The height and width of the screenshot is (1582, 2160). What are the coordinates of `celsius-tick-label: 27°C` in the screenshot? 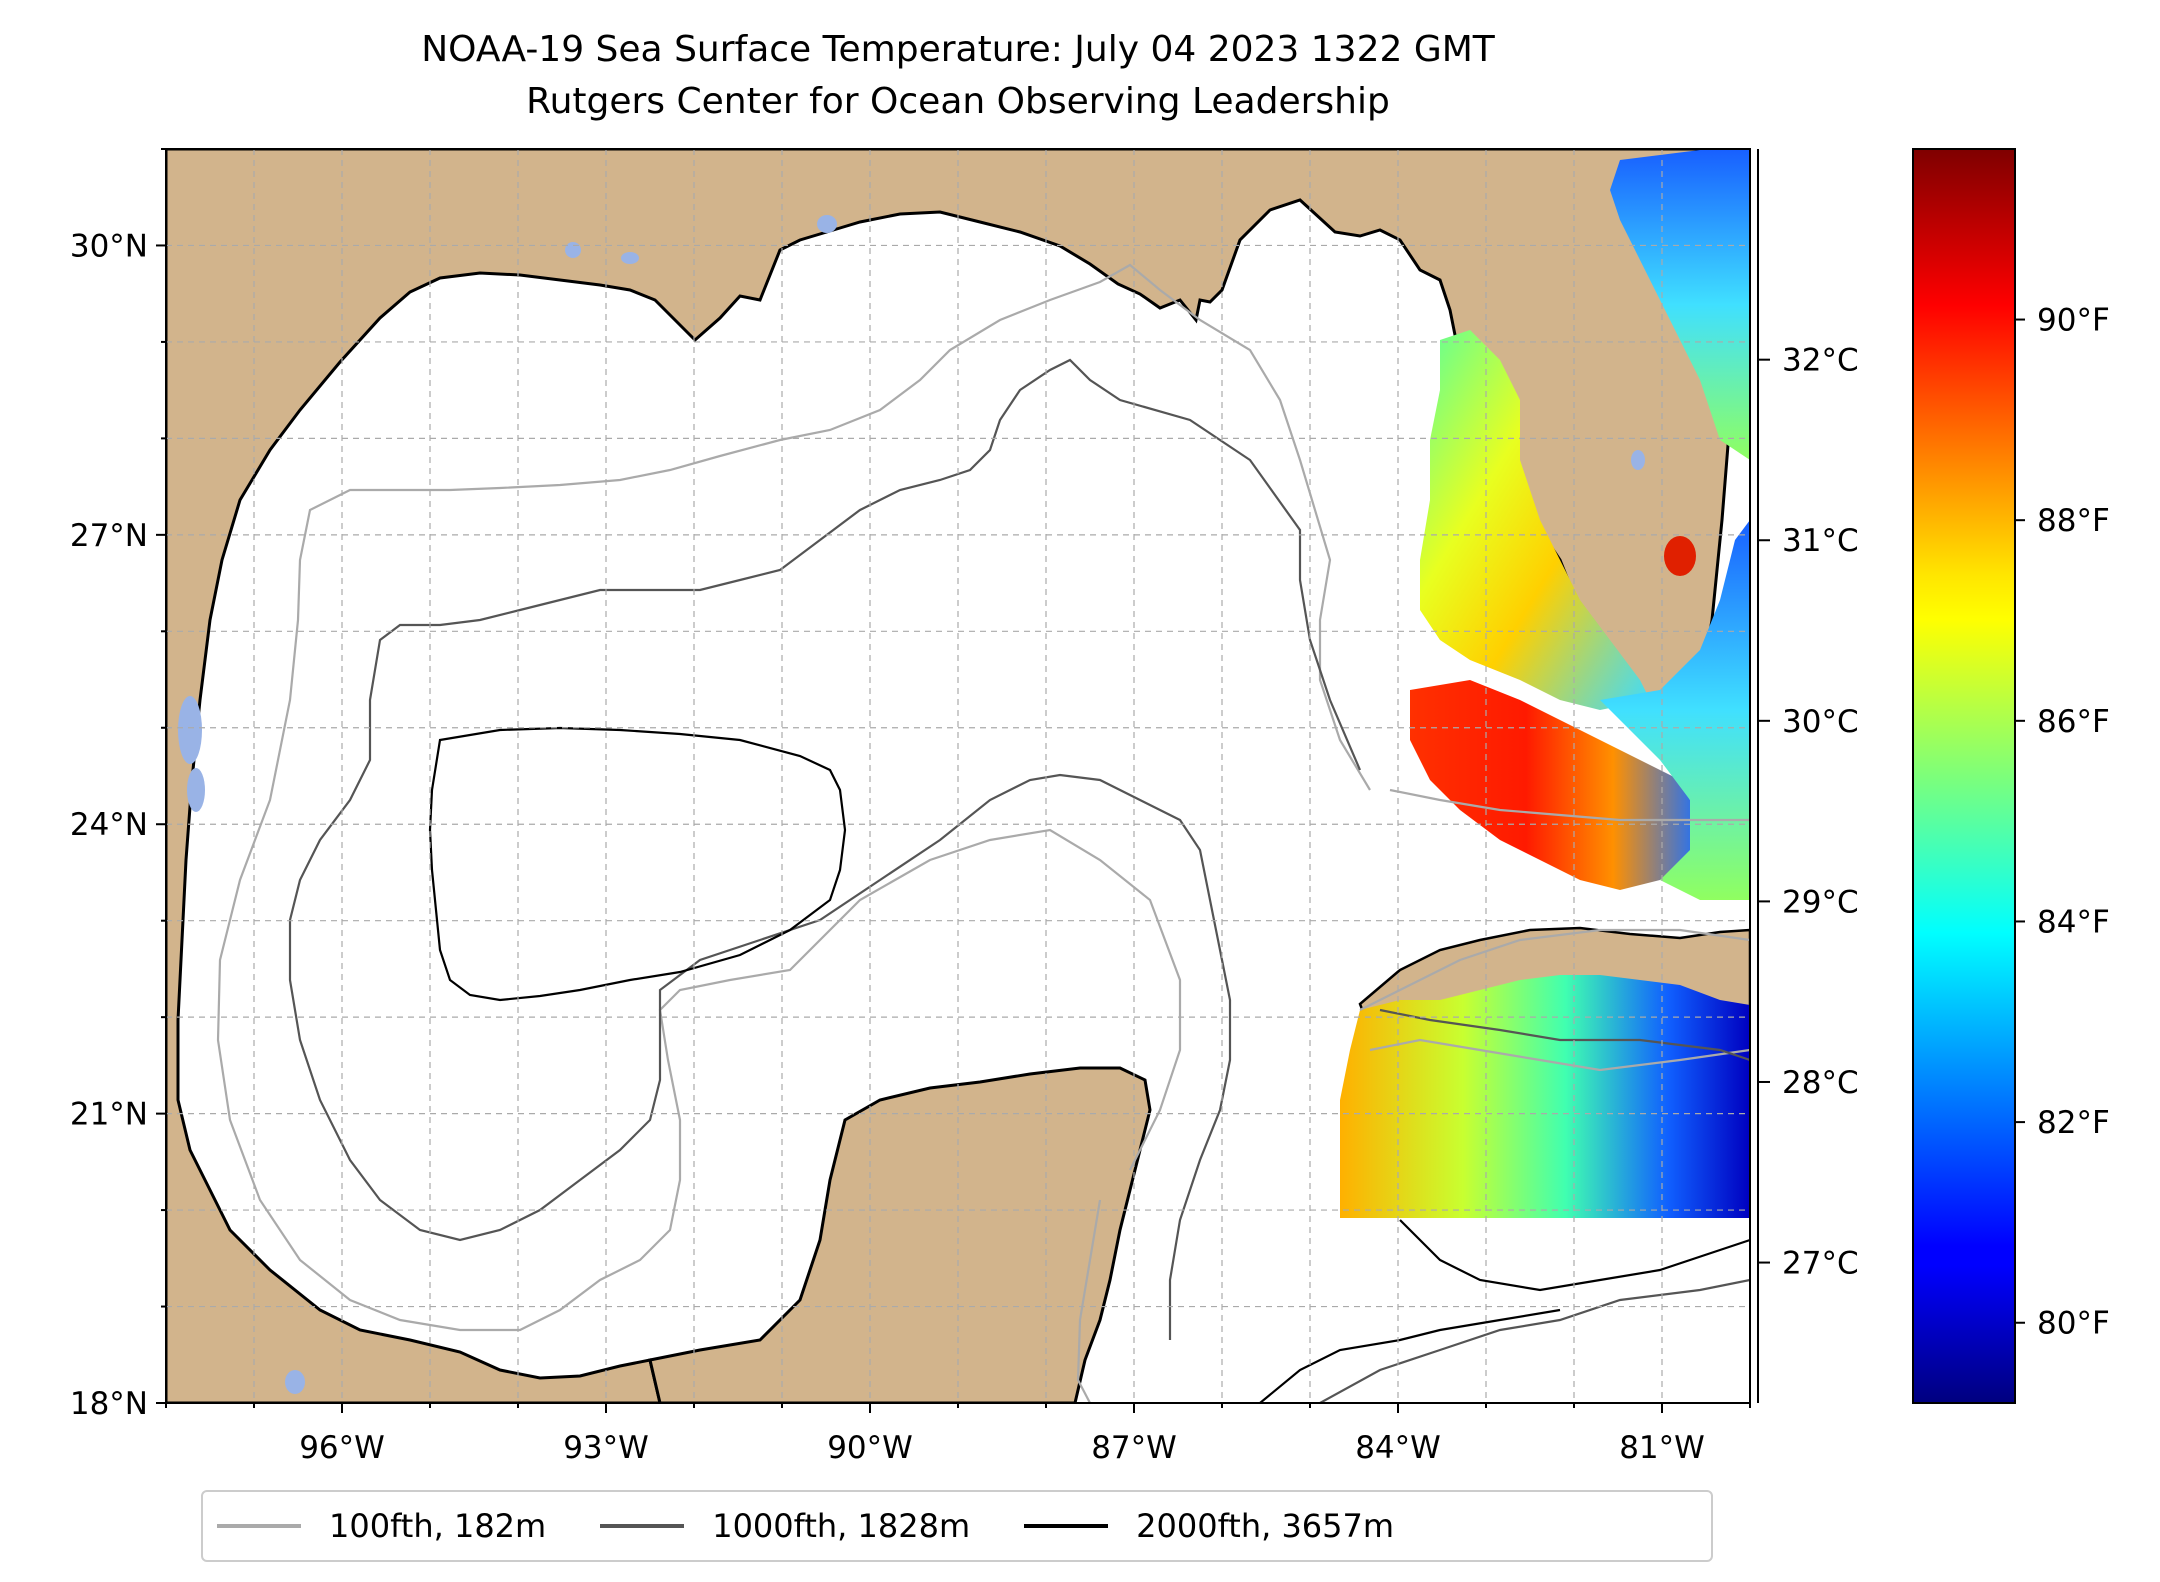 It's located at (1820, 1264).